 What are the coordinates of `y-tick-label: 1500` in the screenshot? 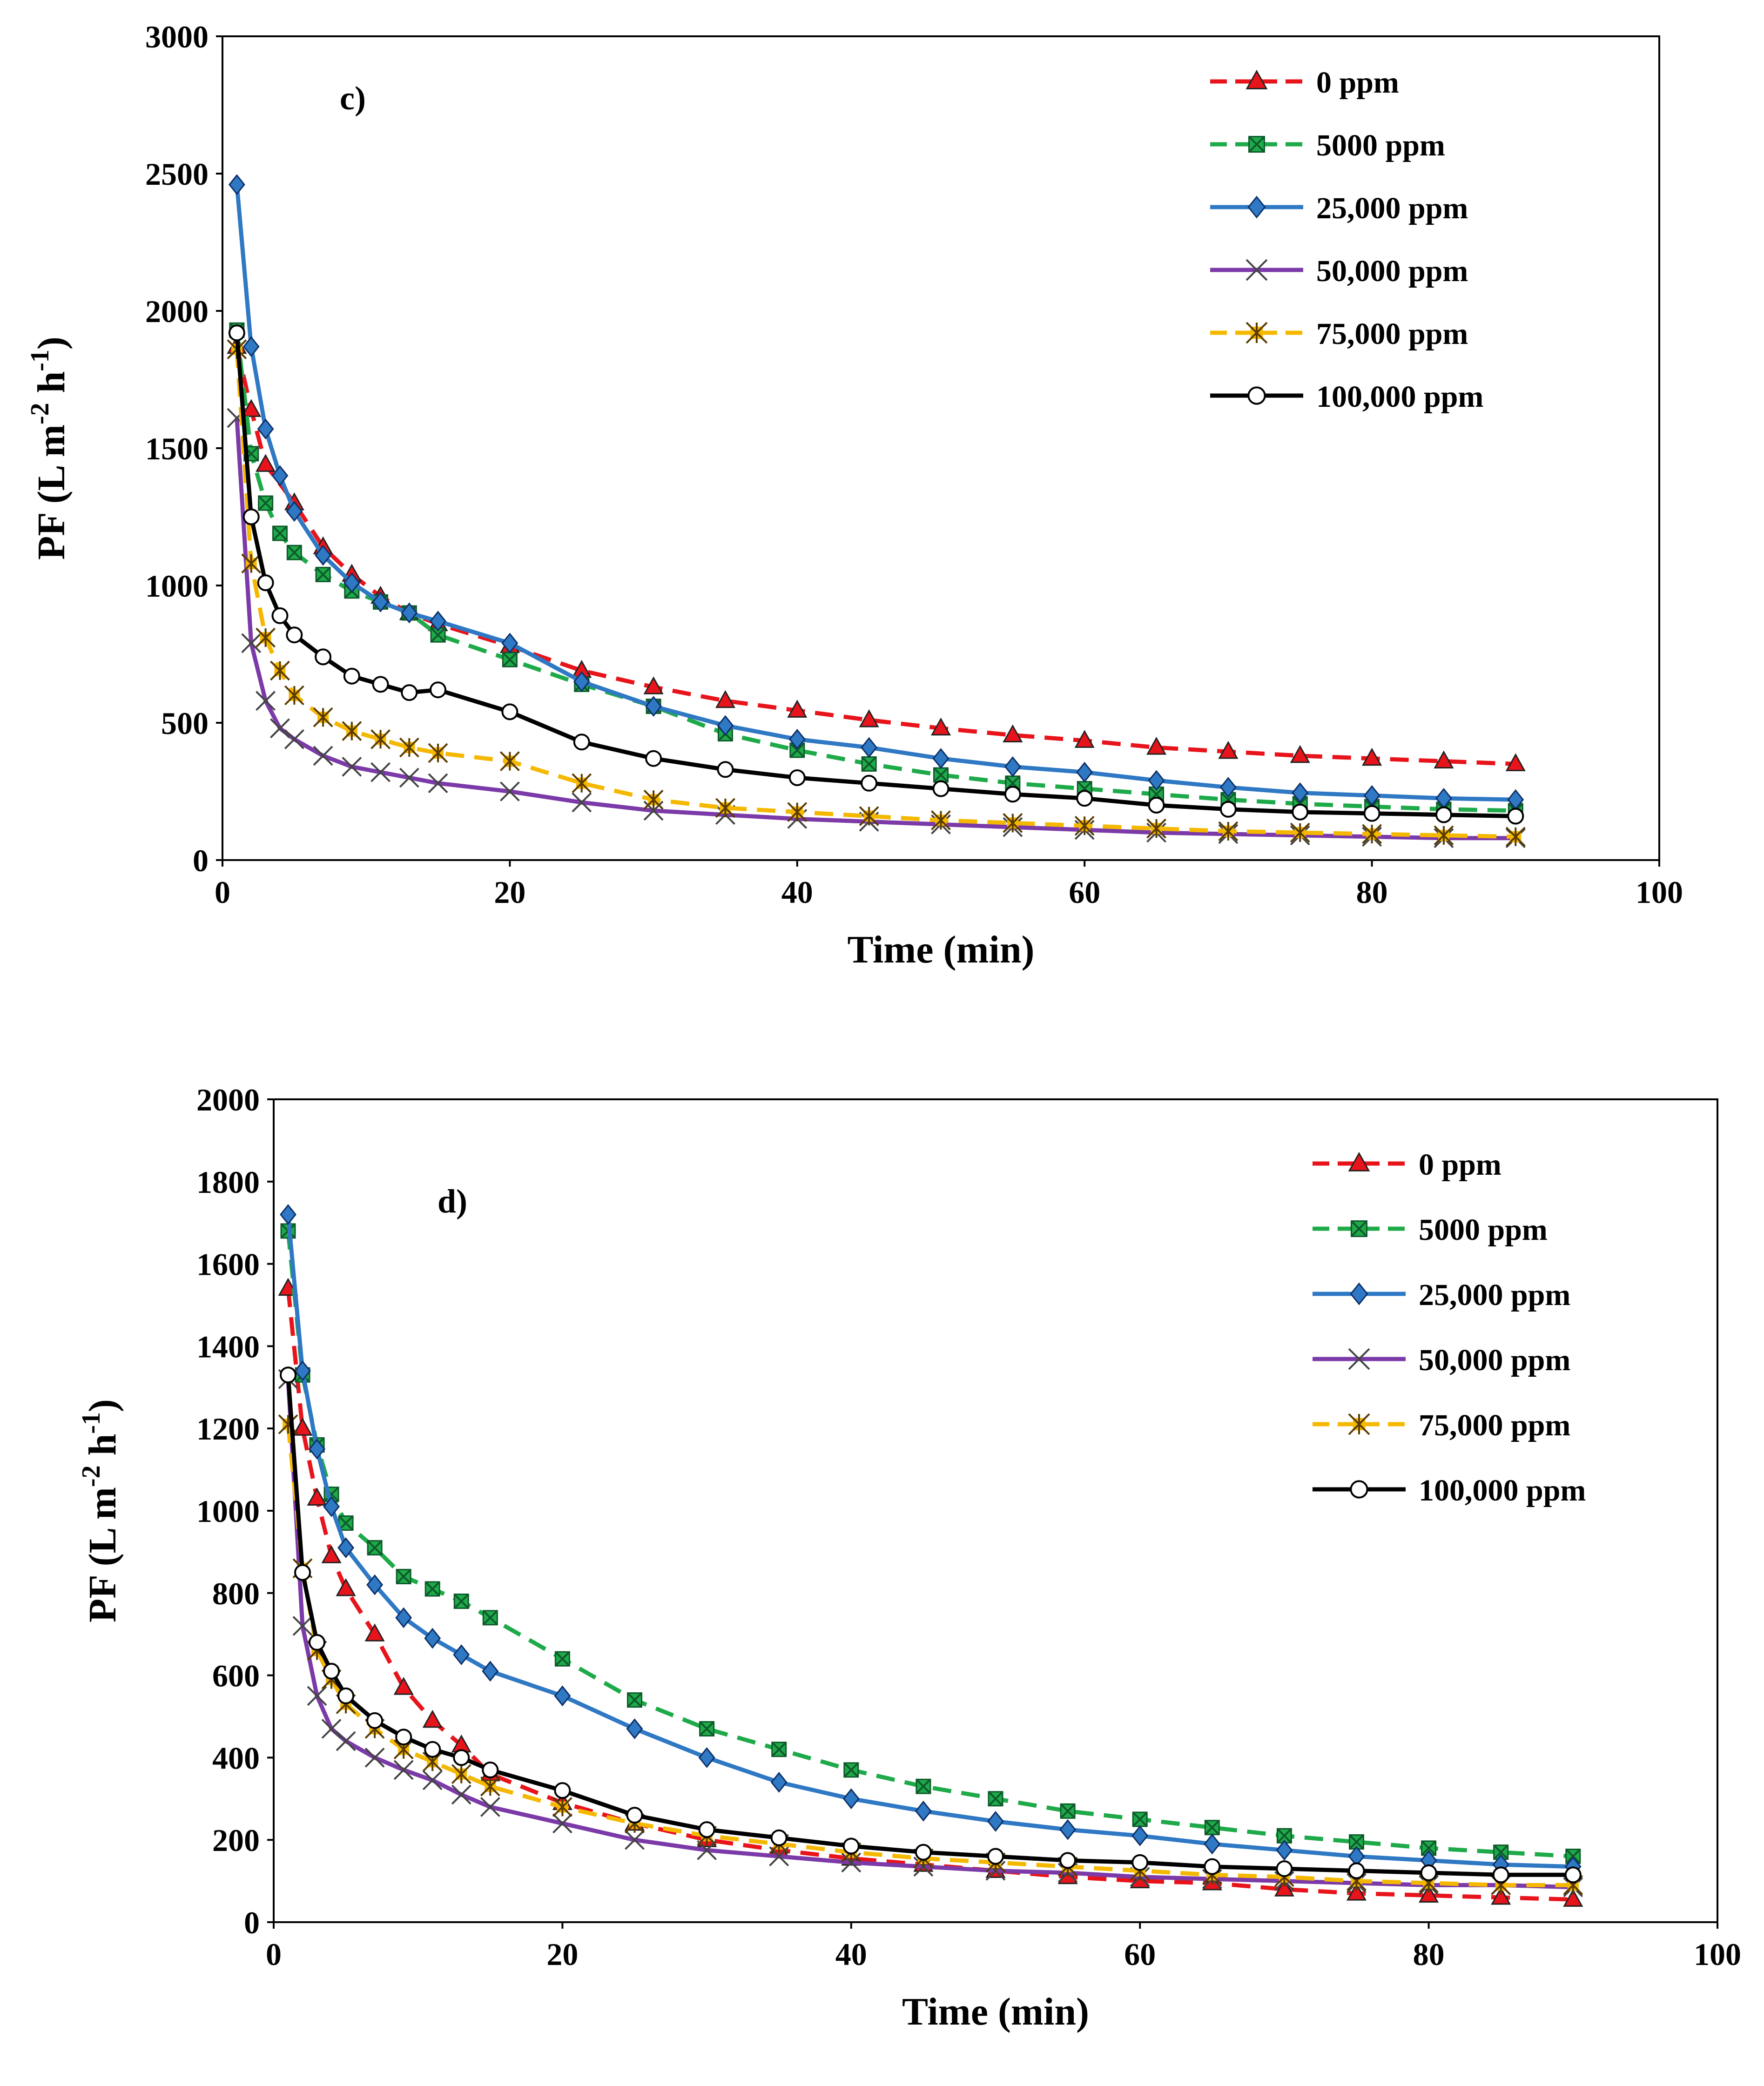 It's located at (177, 448).